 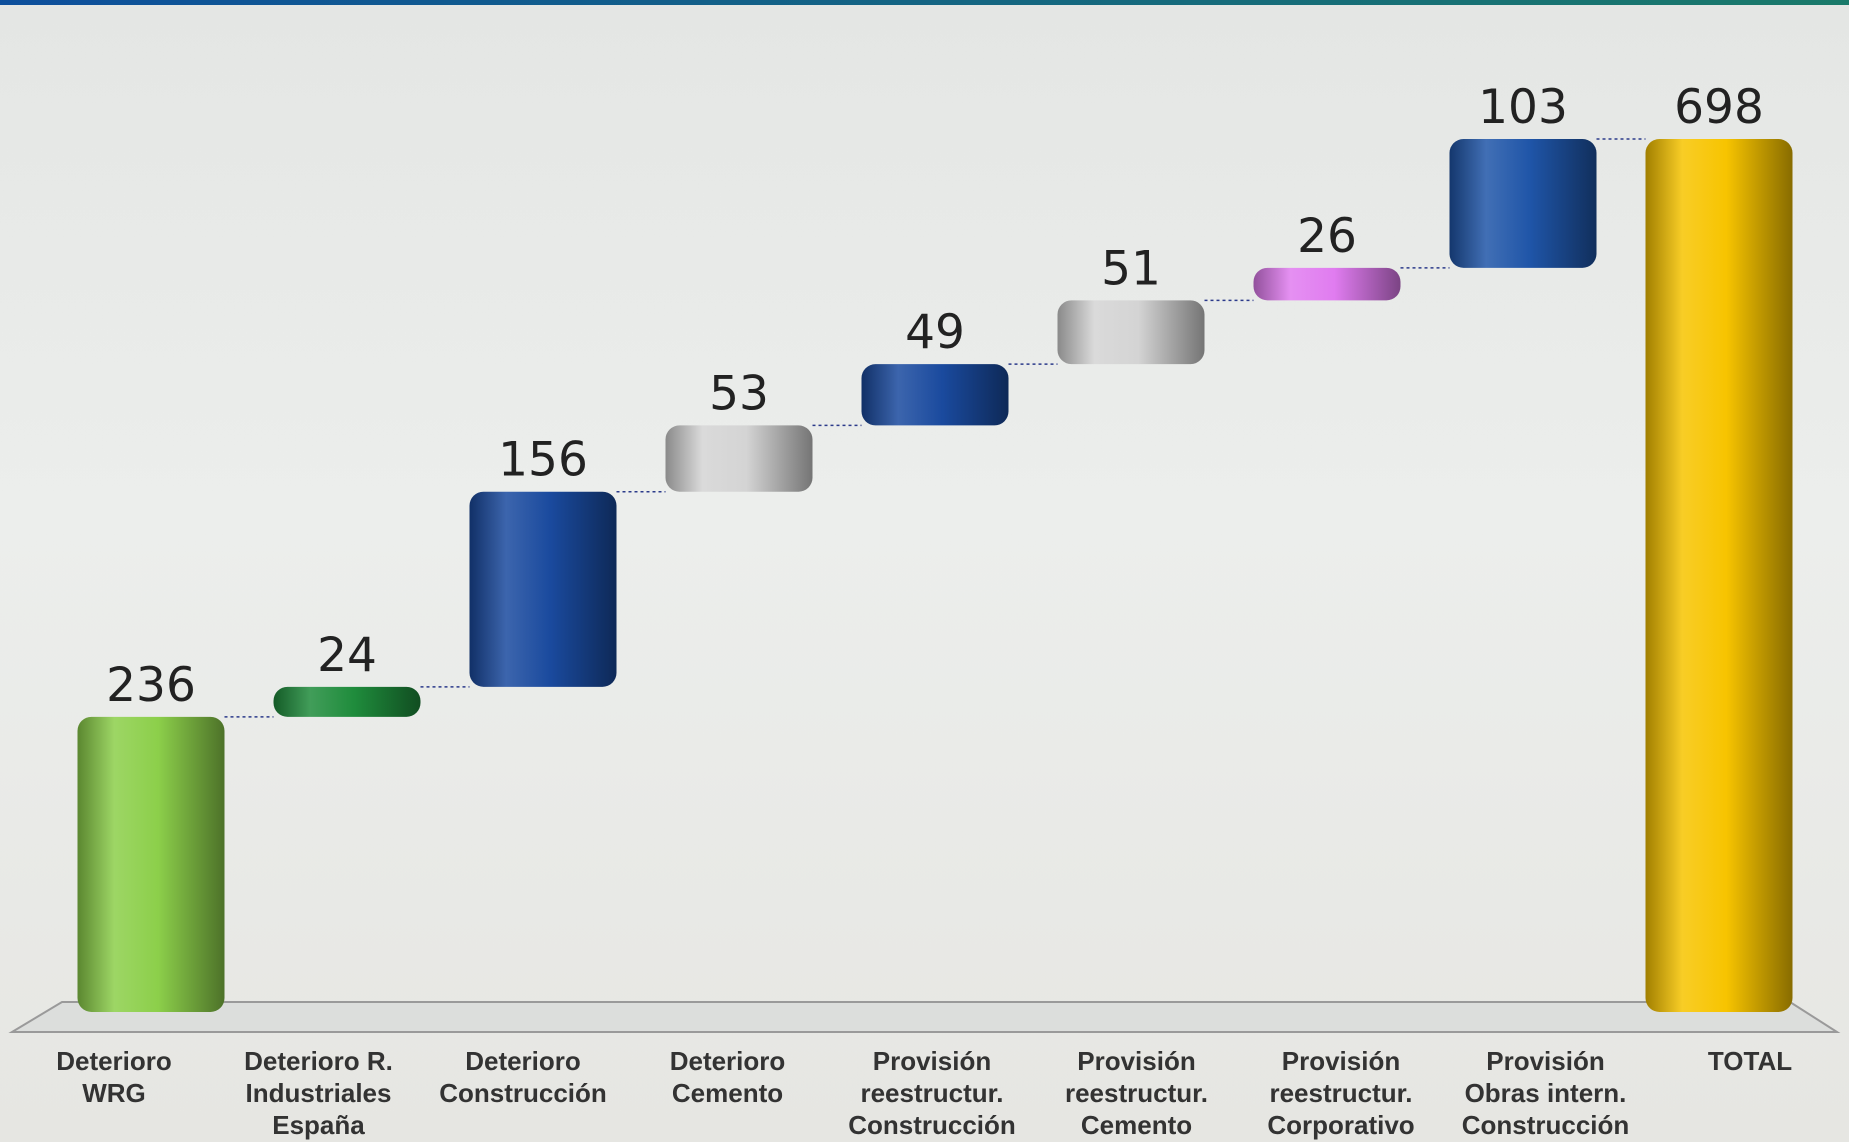 I want to click on value-label: 103, so click(x=1523, y=107).